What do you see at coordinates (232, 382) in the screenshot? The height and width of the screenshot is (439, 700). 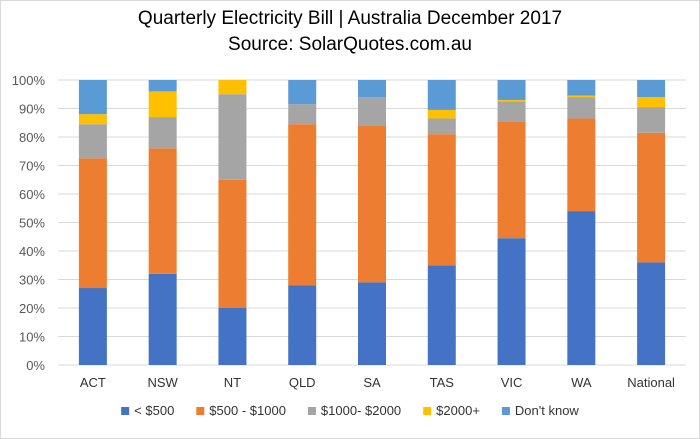 I see `x-tick-label: NT` at bounding box center [232, 382].